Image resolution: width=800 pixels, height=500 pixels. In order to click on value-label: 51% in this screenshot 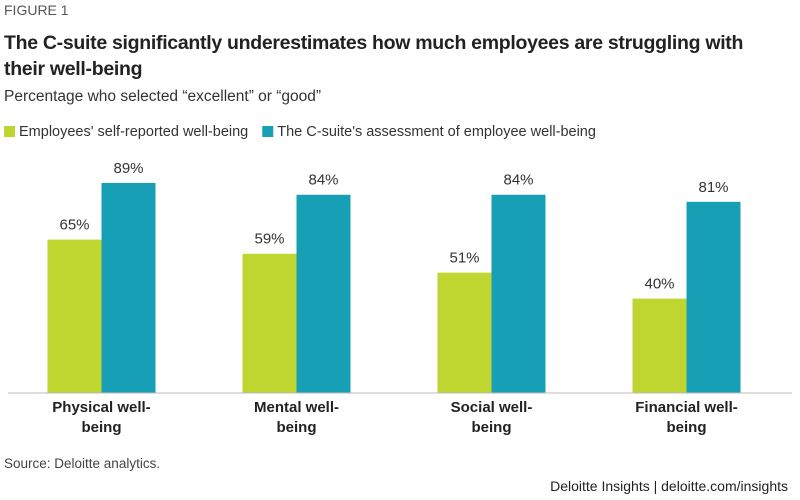, I will do `click(464, 258)`.